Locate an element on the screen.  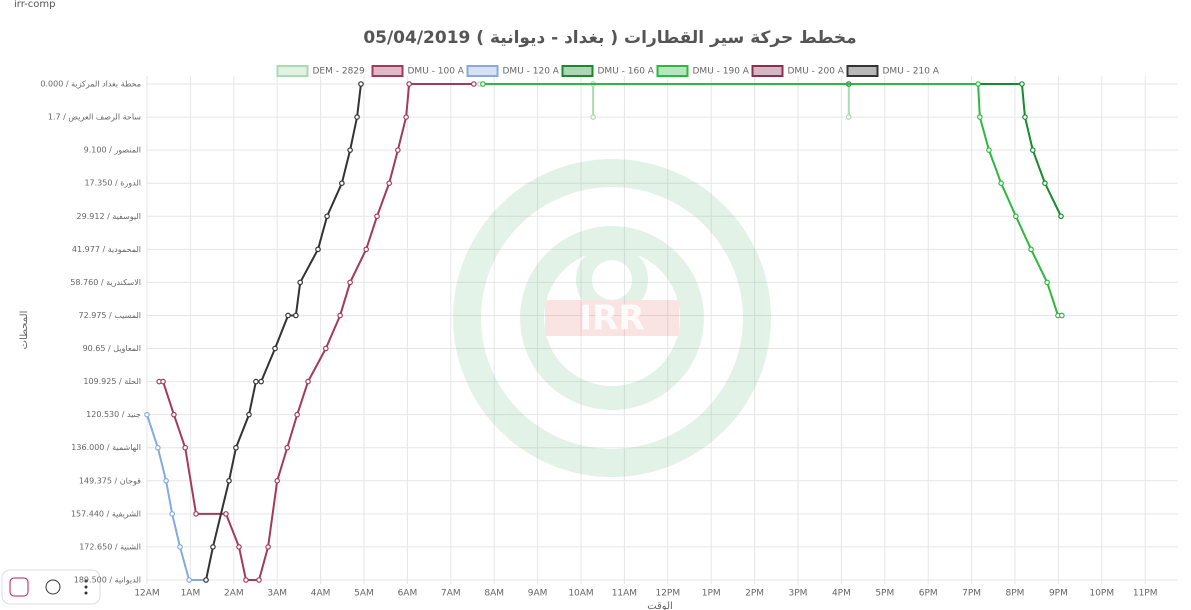
x-tick-label: 9PM is located at coordinates (1058, 594).